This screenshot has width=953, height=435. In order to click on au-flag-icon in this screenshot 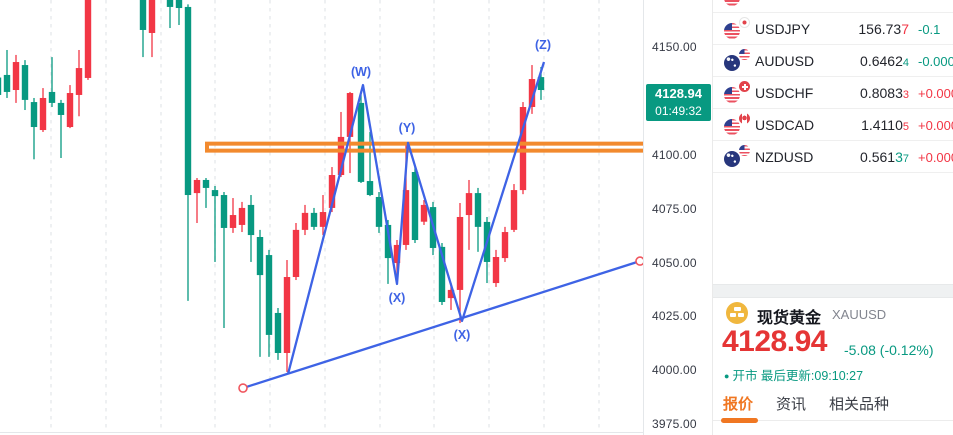, I will do `click(732, 63)`.